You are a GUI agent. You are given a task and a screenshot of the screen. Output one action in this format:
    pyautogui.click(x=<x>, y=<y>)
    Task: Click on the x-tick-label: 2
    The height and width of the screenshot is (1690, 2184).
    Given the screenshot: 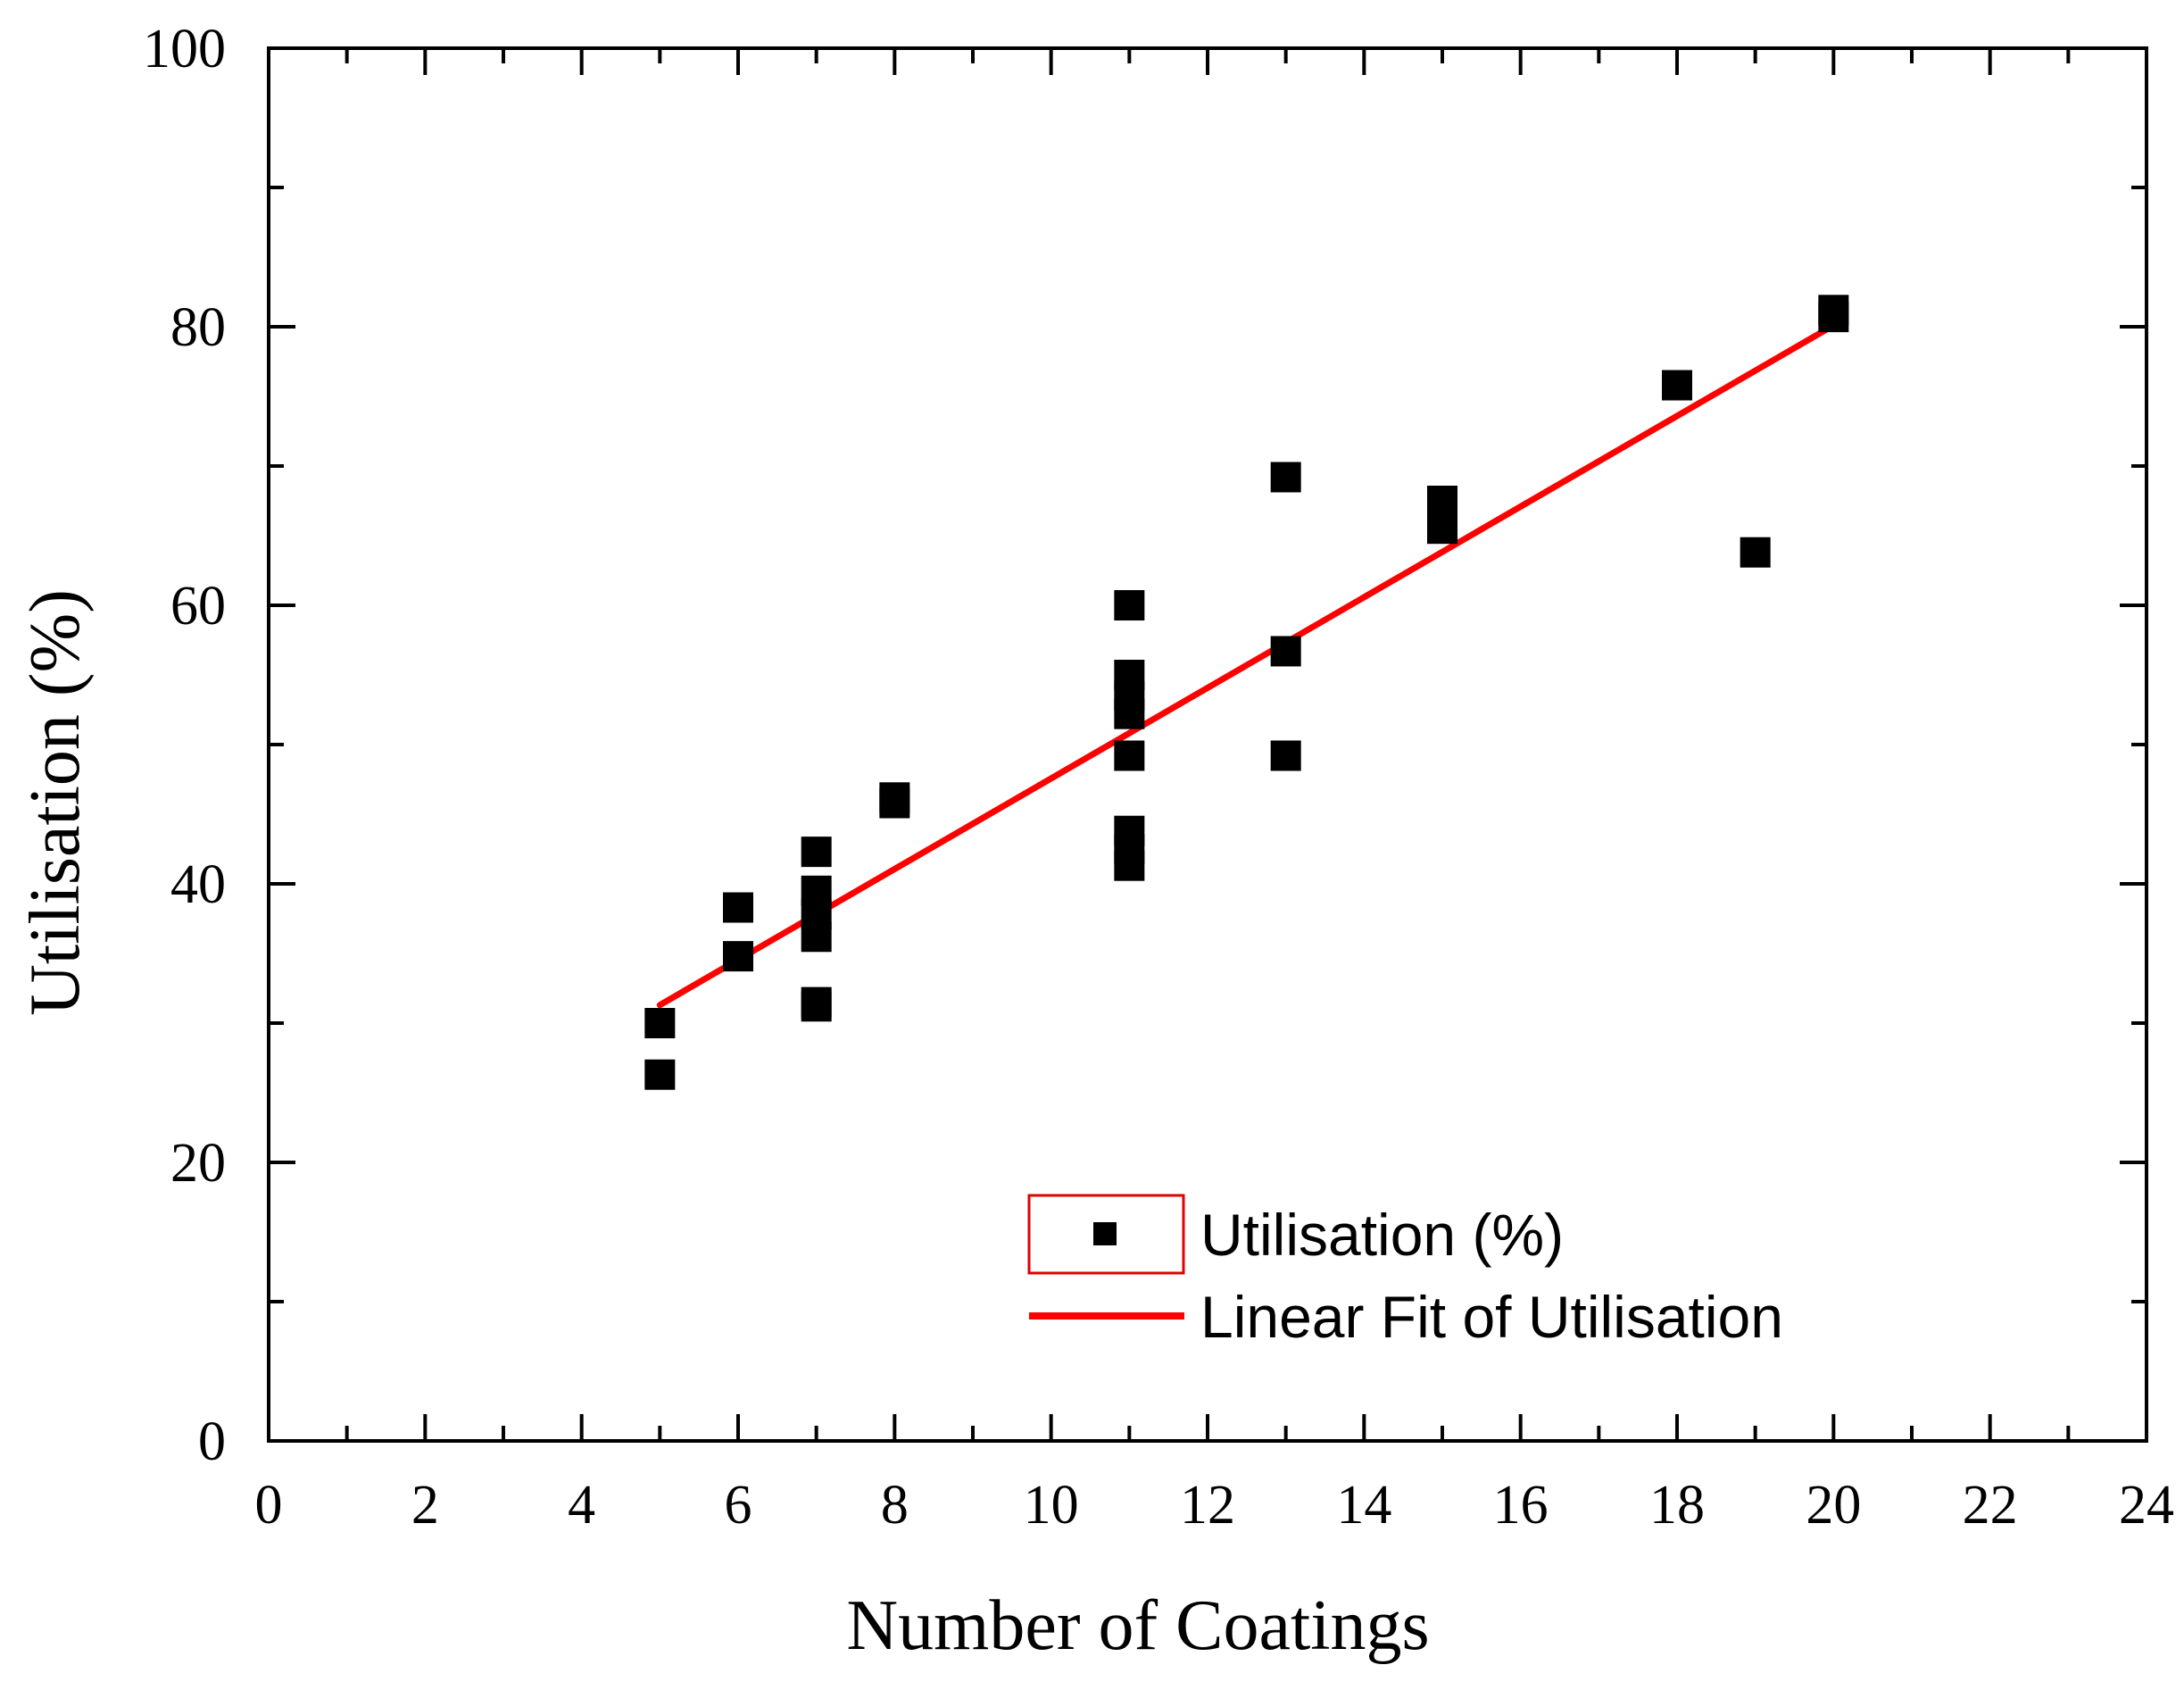 What is the action you would take?
    pyautogui.click(x=425, y=1506)
    